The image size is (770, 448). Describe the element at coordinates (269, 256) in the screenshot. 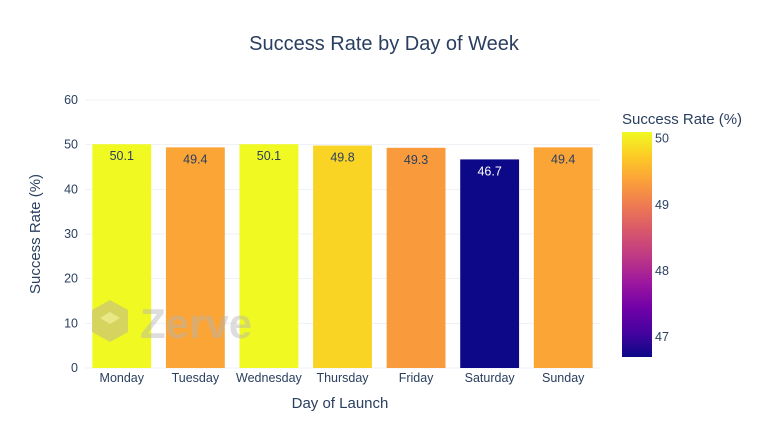

I see `bar-wednesday` at that location.